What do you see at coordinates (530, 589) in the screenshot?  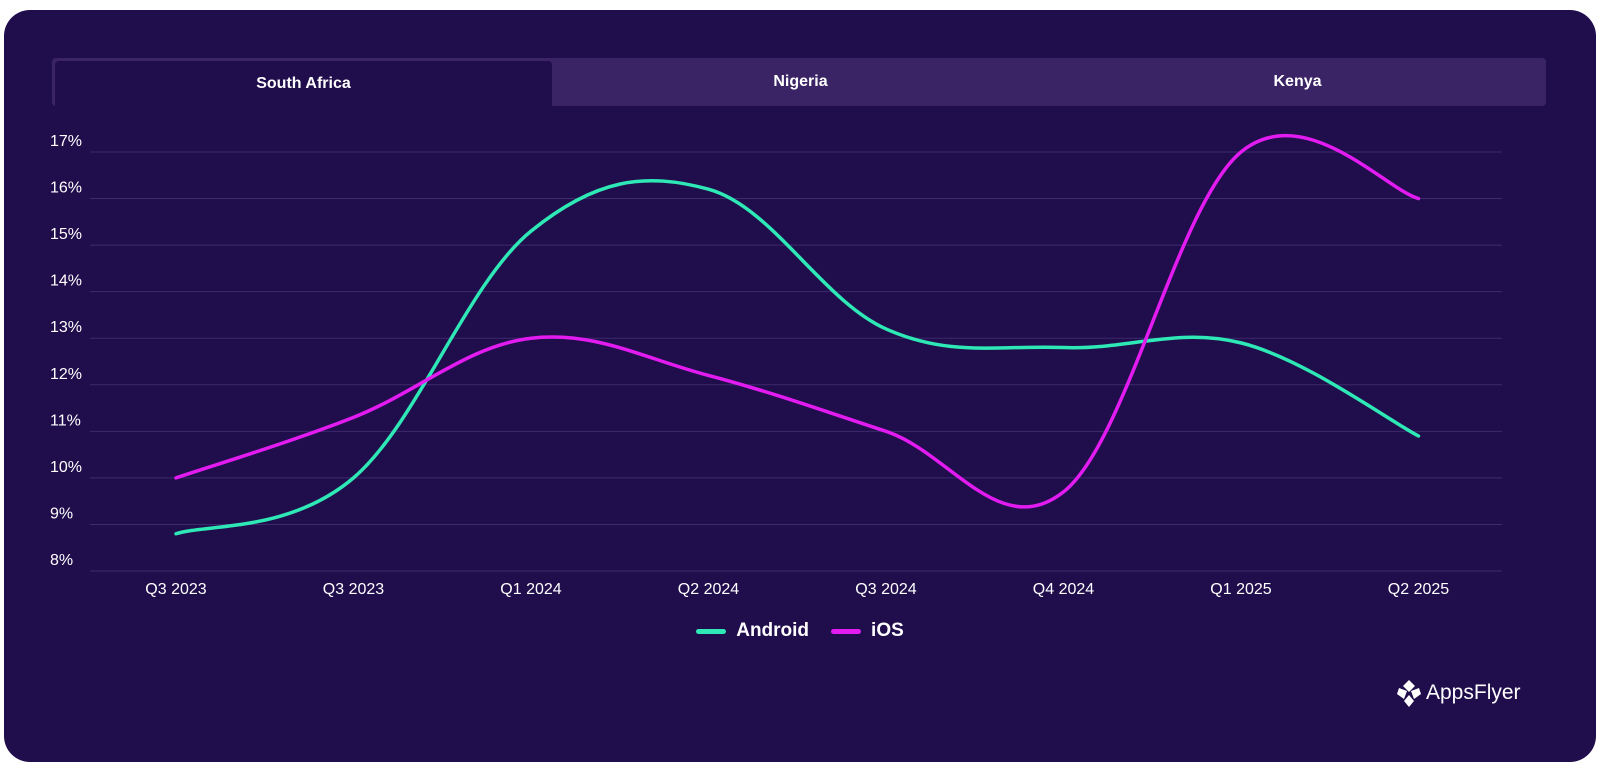 I see `x-tick-label: Q1 2024` at bounding box center [530, 589].